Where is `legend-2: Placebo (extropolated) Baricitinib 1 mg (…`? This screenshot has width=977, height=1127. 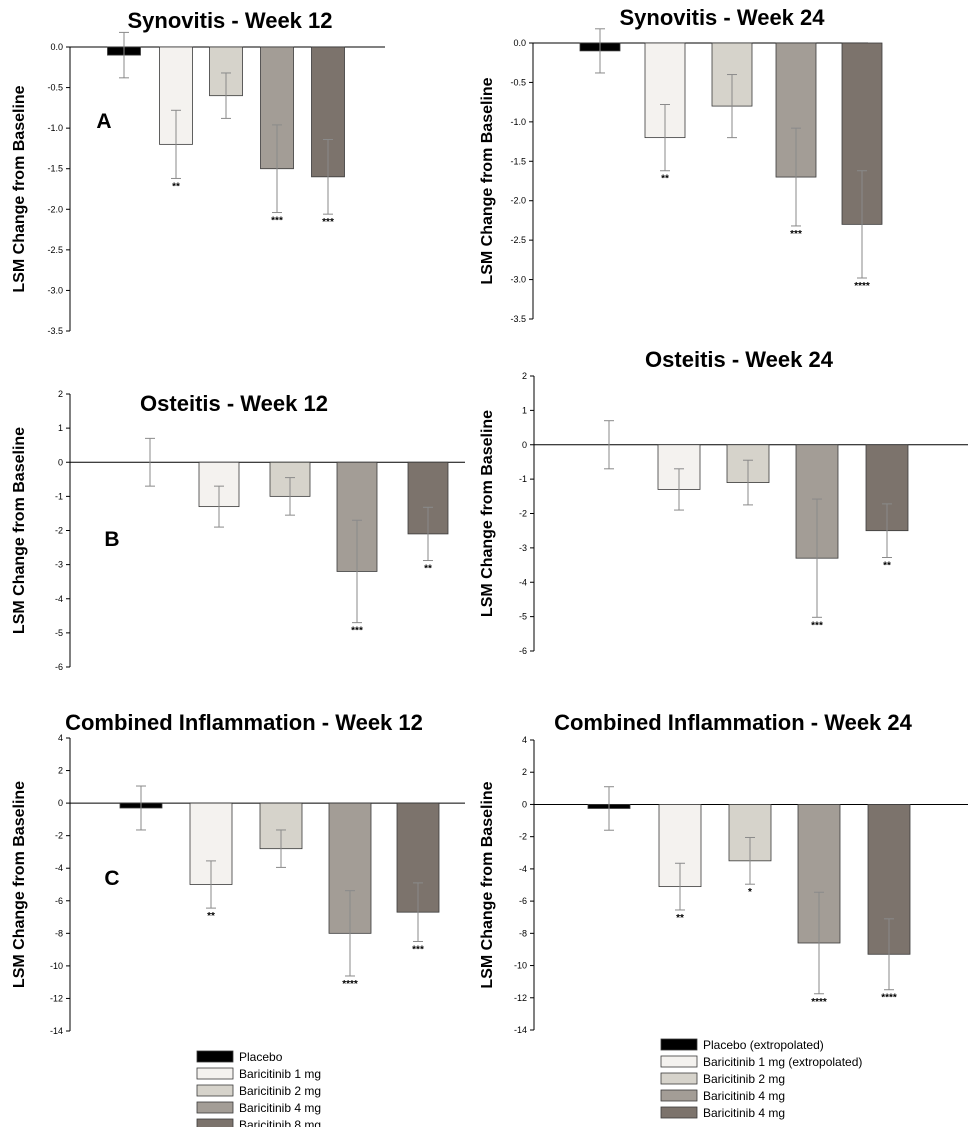
legend-2: Placebo (extropolated) Baricitinib 1 mg (… is located at coordinates (761, 1079).